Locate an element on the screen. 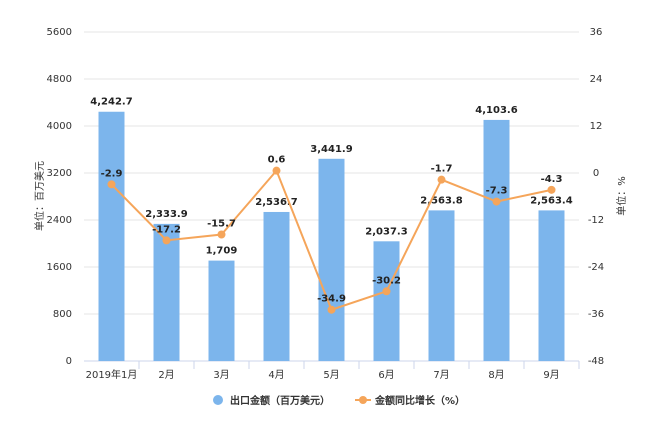 The image size is (650, 424). y-tick-label: 800 is located at coordinates (62, 314).